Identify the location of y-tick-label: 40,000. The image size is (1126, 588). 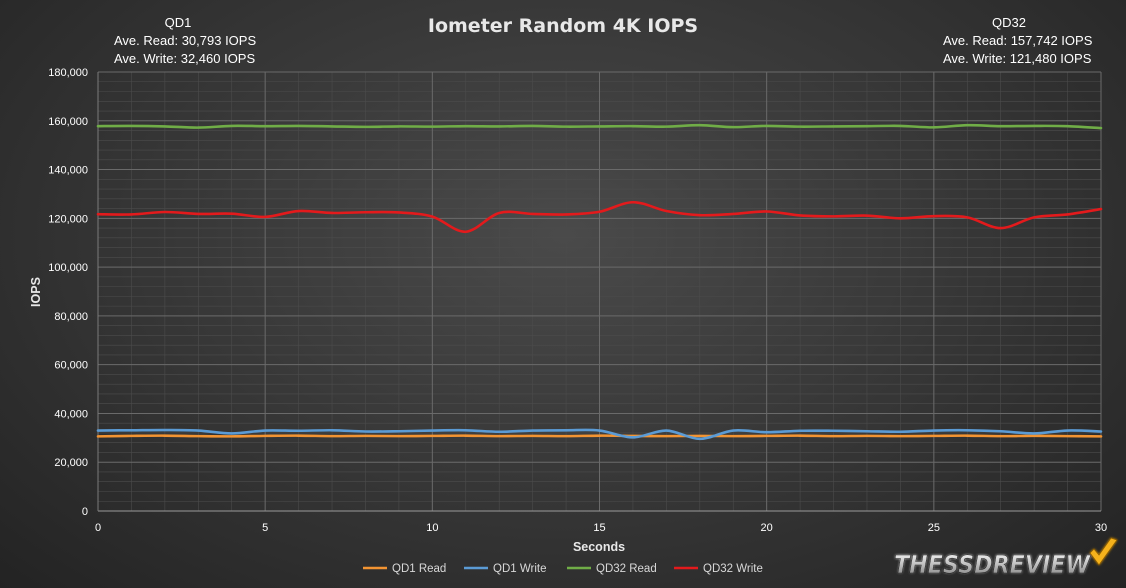
(71, 414).